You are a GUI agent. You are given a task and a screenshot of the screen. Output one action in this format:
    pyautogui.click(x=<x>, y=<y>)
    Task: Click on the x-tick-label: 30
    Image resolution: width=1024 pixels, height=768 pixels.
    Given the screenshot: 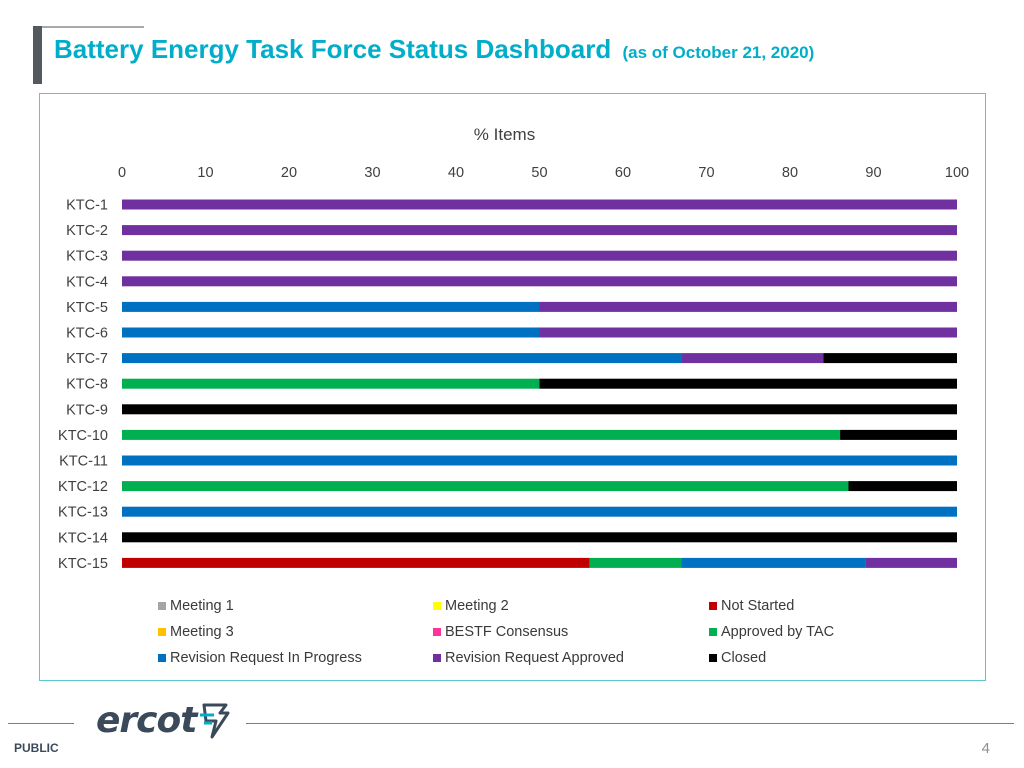 What is the action you would take?
    pyautogui.click(x=372, y=173)
    